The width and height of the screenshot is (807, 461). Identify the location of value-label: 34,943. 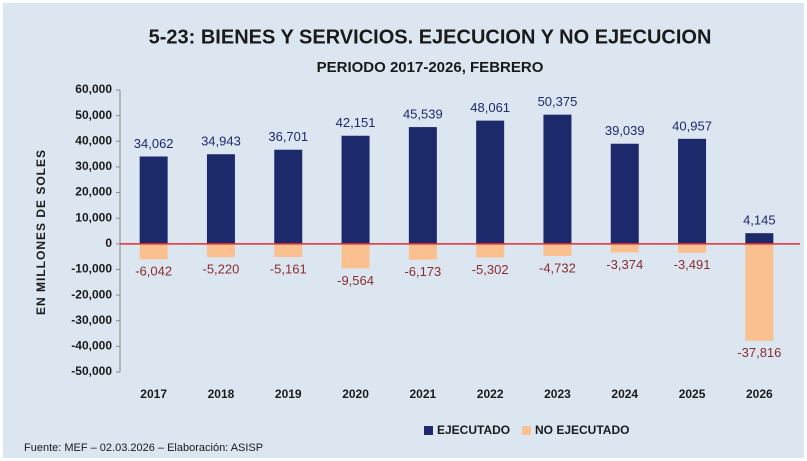
(221, 141).